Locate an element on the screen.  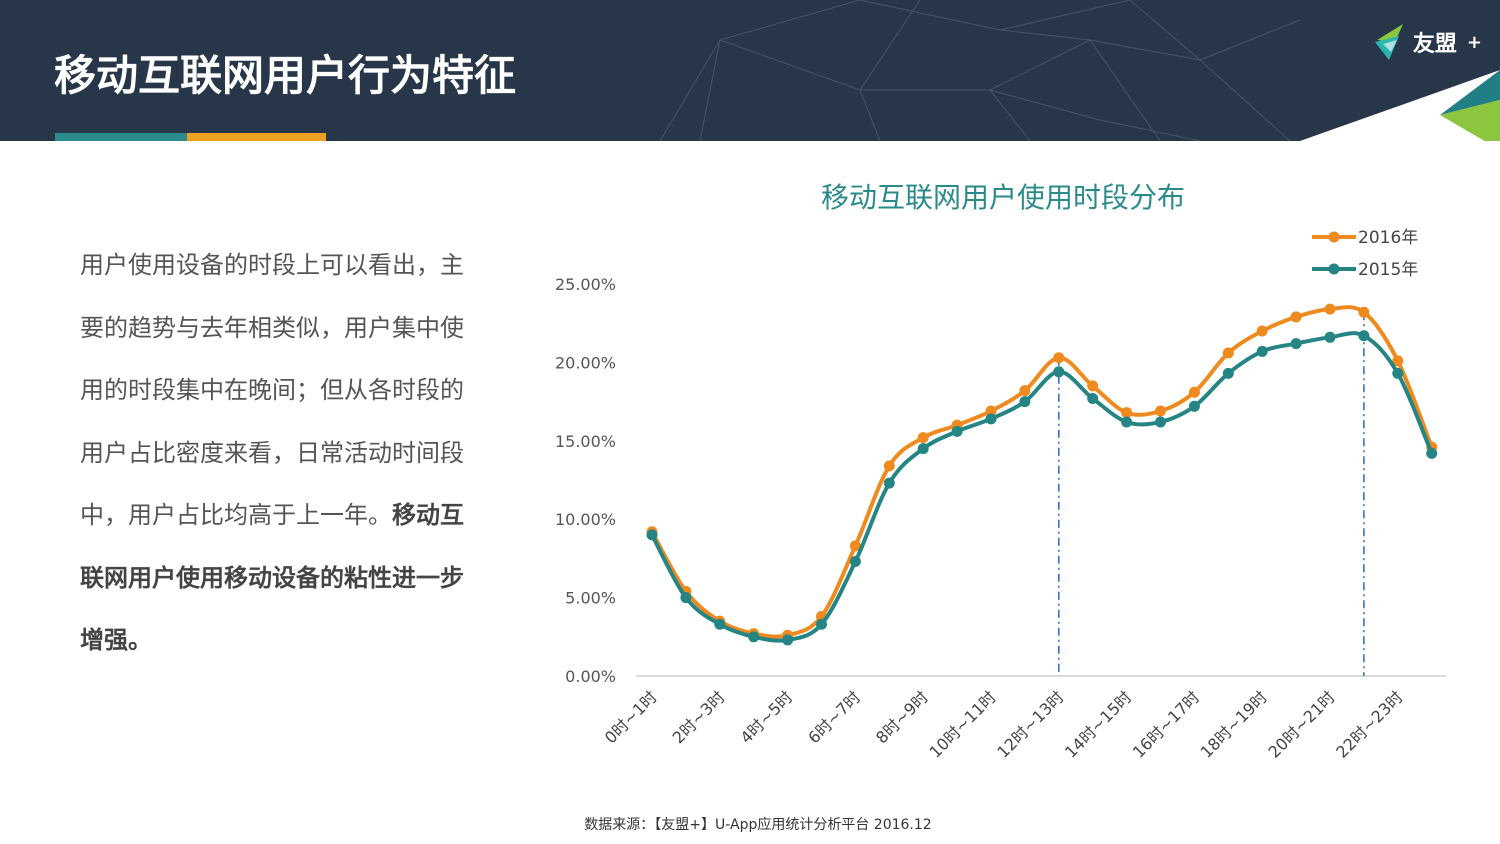
legend-label: 2016年 is located at coordinates (1388, 238).